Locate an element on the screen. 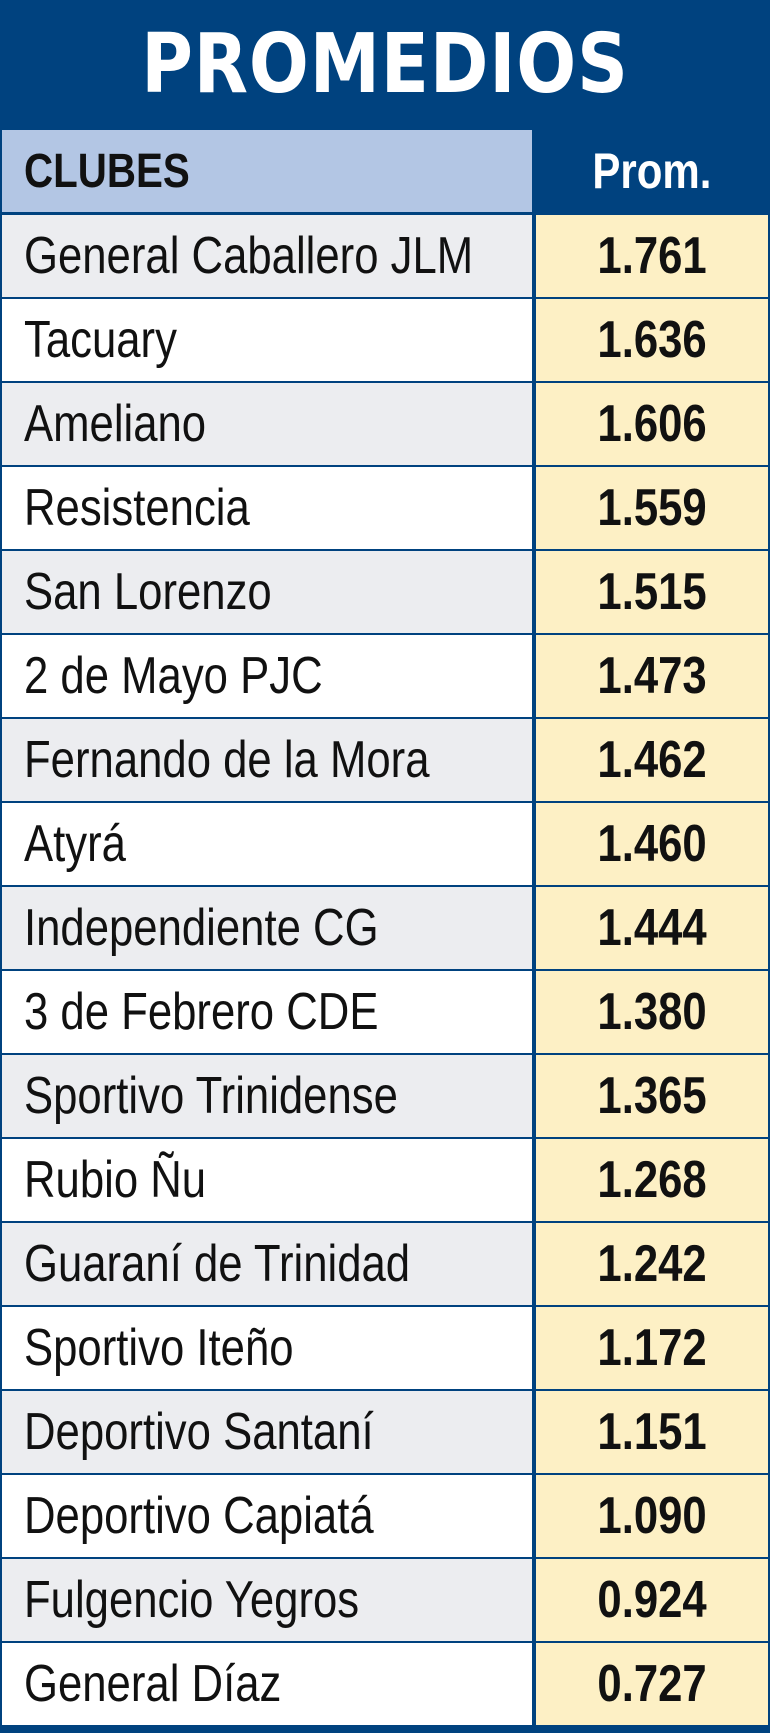 The height and width of the screenshot is (1733, 770). club-name: Resistencia is located at coordinates (137, 508).